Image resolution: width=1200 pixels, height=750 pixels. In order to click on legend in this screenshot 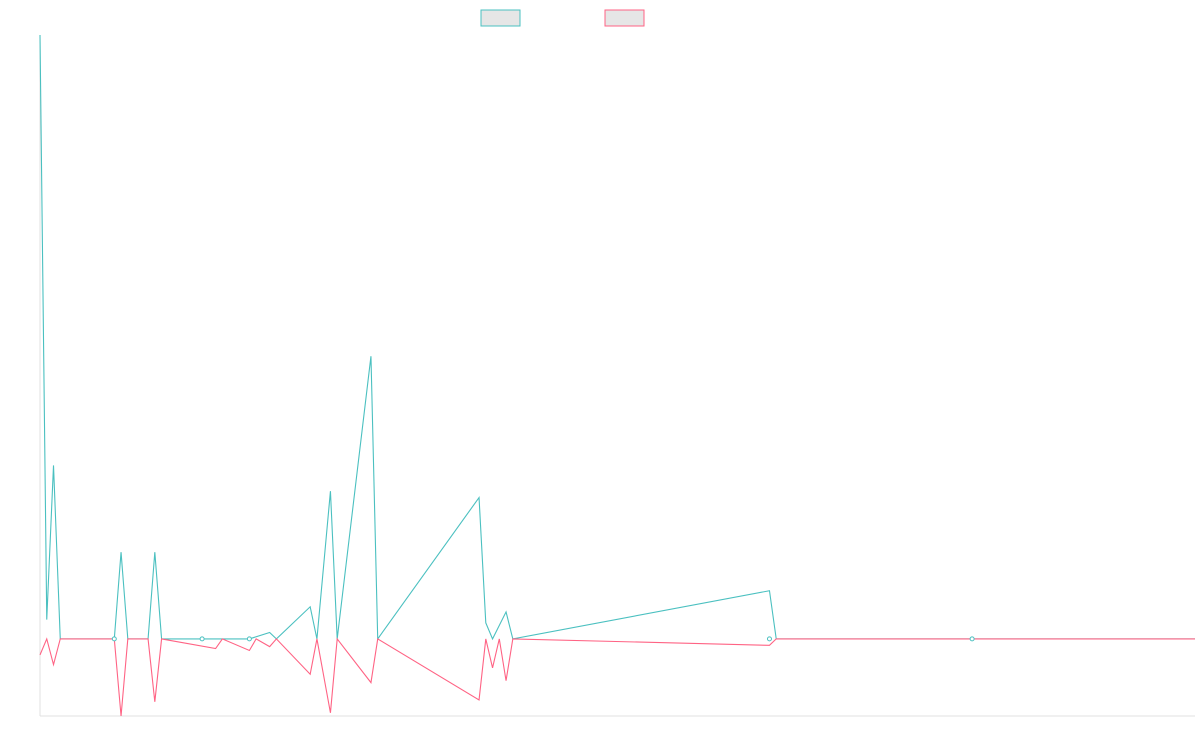, I will do `click(562, 18)`.